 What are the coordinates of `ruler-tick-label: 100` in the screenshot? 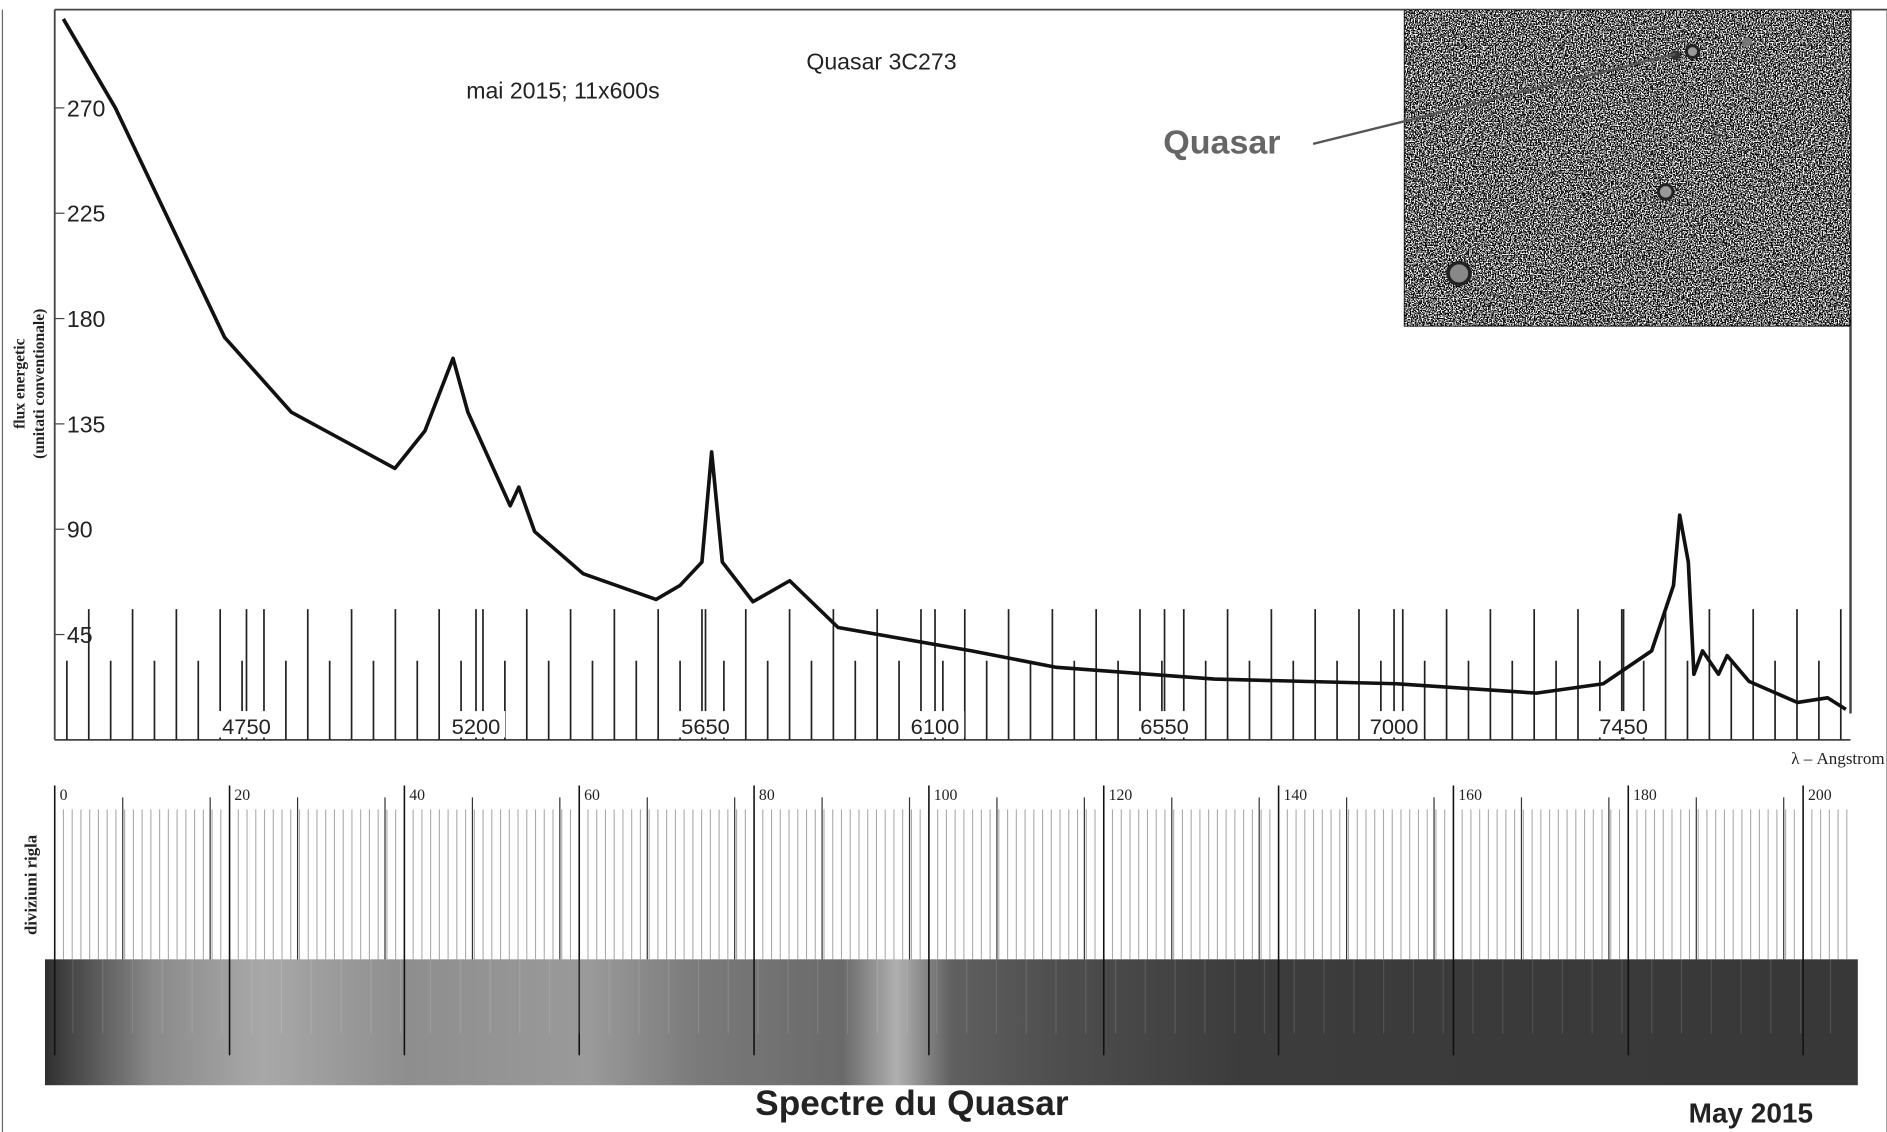 It's located at (946, 795).